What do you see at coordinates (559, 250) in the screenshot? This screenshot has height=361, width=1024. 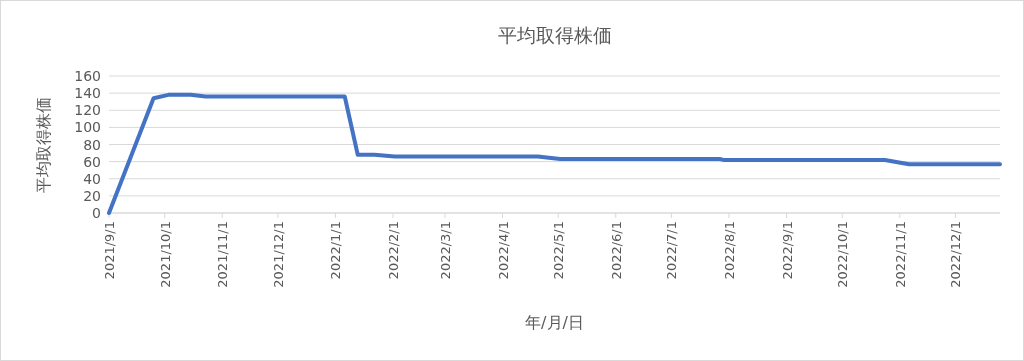 I see `x-tick-label: 2022/5/1` at bounding box center [559, 250].